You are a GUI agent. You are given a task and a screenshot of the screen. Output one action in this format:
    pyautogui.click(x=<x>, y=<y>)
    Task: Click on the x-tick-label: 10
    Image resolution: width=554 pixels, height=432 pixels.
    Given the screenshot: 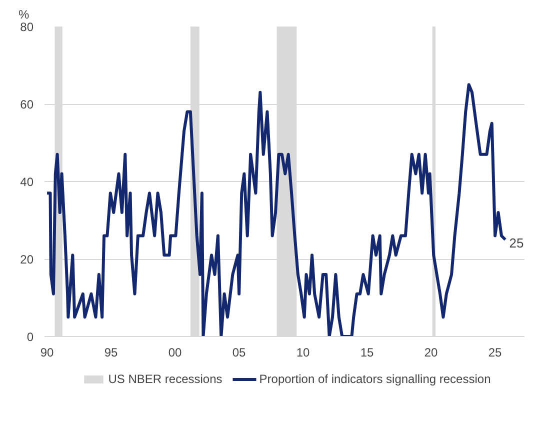 What is the action you would take?
    pyautogui.click(x=303, y=353)
    